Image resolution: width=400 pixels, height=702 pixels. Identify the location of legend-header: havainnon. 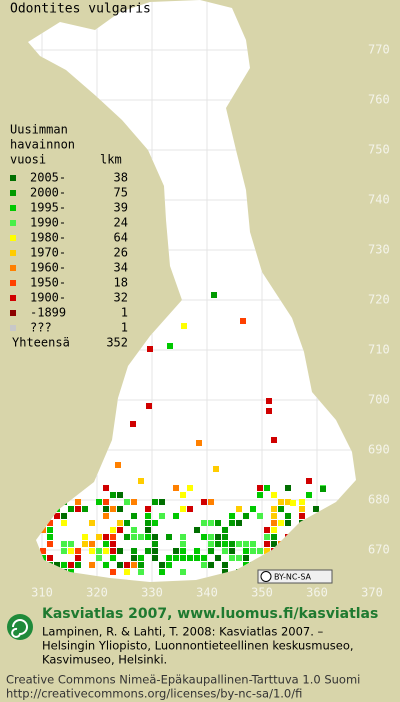
(42, 145).